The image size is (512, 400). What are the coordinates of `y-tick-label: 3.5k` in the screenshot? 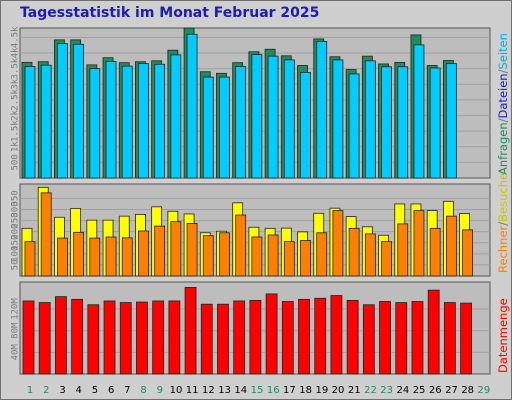 It's located at (16, 68).